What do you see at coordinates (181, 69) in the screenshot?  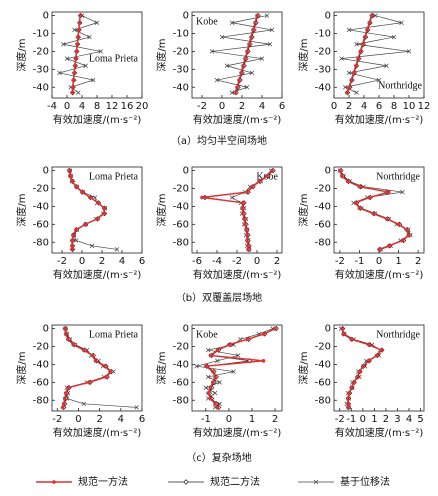 I see `y-tick-label: -30` at bounding box center [181, 69].